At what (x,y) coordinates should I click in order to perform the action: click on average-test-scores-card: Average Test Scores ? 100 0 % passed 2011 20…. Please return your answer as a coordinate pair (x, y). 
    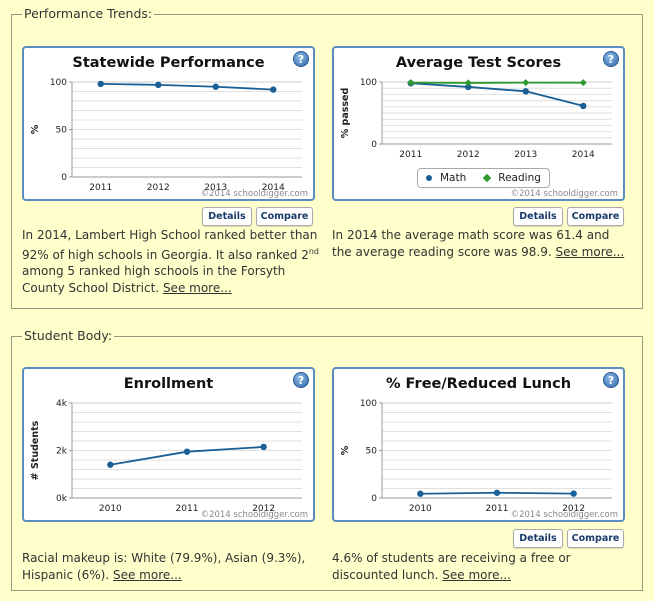
    Looking at the image, I should click on (478, 123).